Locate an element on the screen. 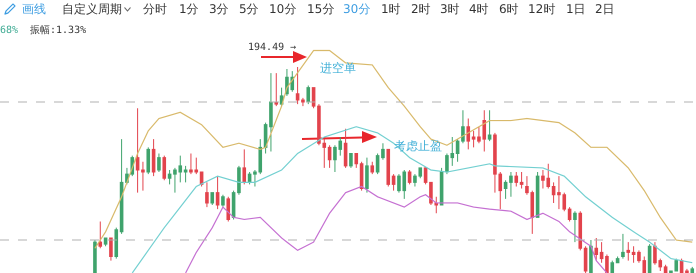 This screenshot has width=696, height=273. text: 4时 is located at coordinates (479, 9).